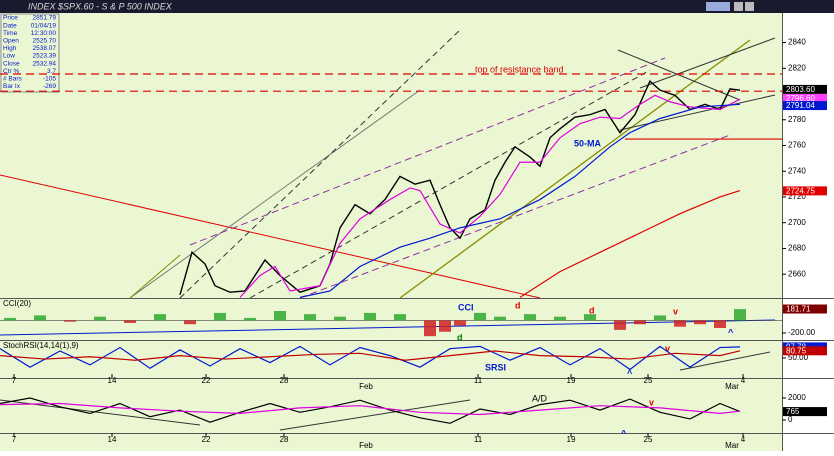 This screenshot has height=456, width=834. I want to click on y-tick-label: 2780, so click(797, 119).